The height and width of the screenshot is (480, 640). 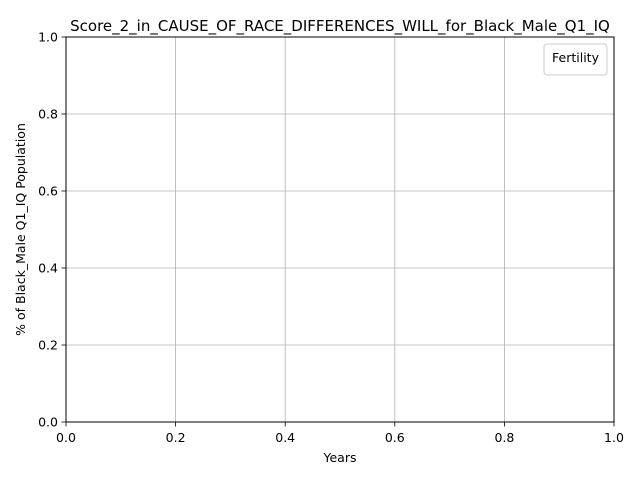 I want to click on y-axis-label: % of Black_Male Q1_IQ Population, so click(x=20, y=229).